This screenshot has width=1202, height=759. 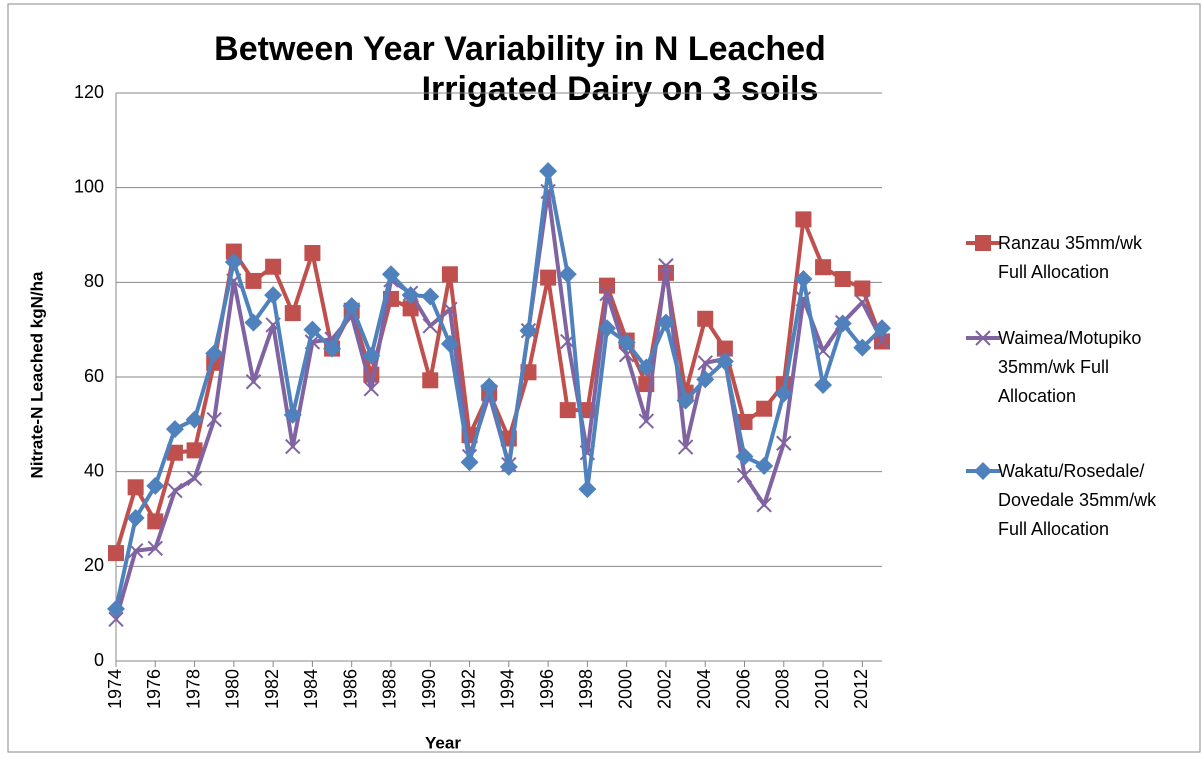 I want to click on legend-label: Waimea/Motupiko 35mm/wk Full Allocation, so click(x=1070, y=366).